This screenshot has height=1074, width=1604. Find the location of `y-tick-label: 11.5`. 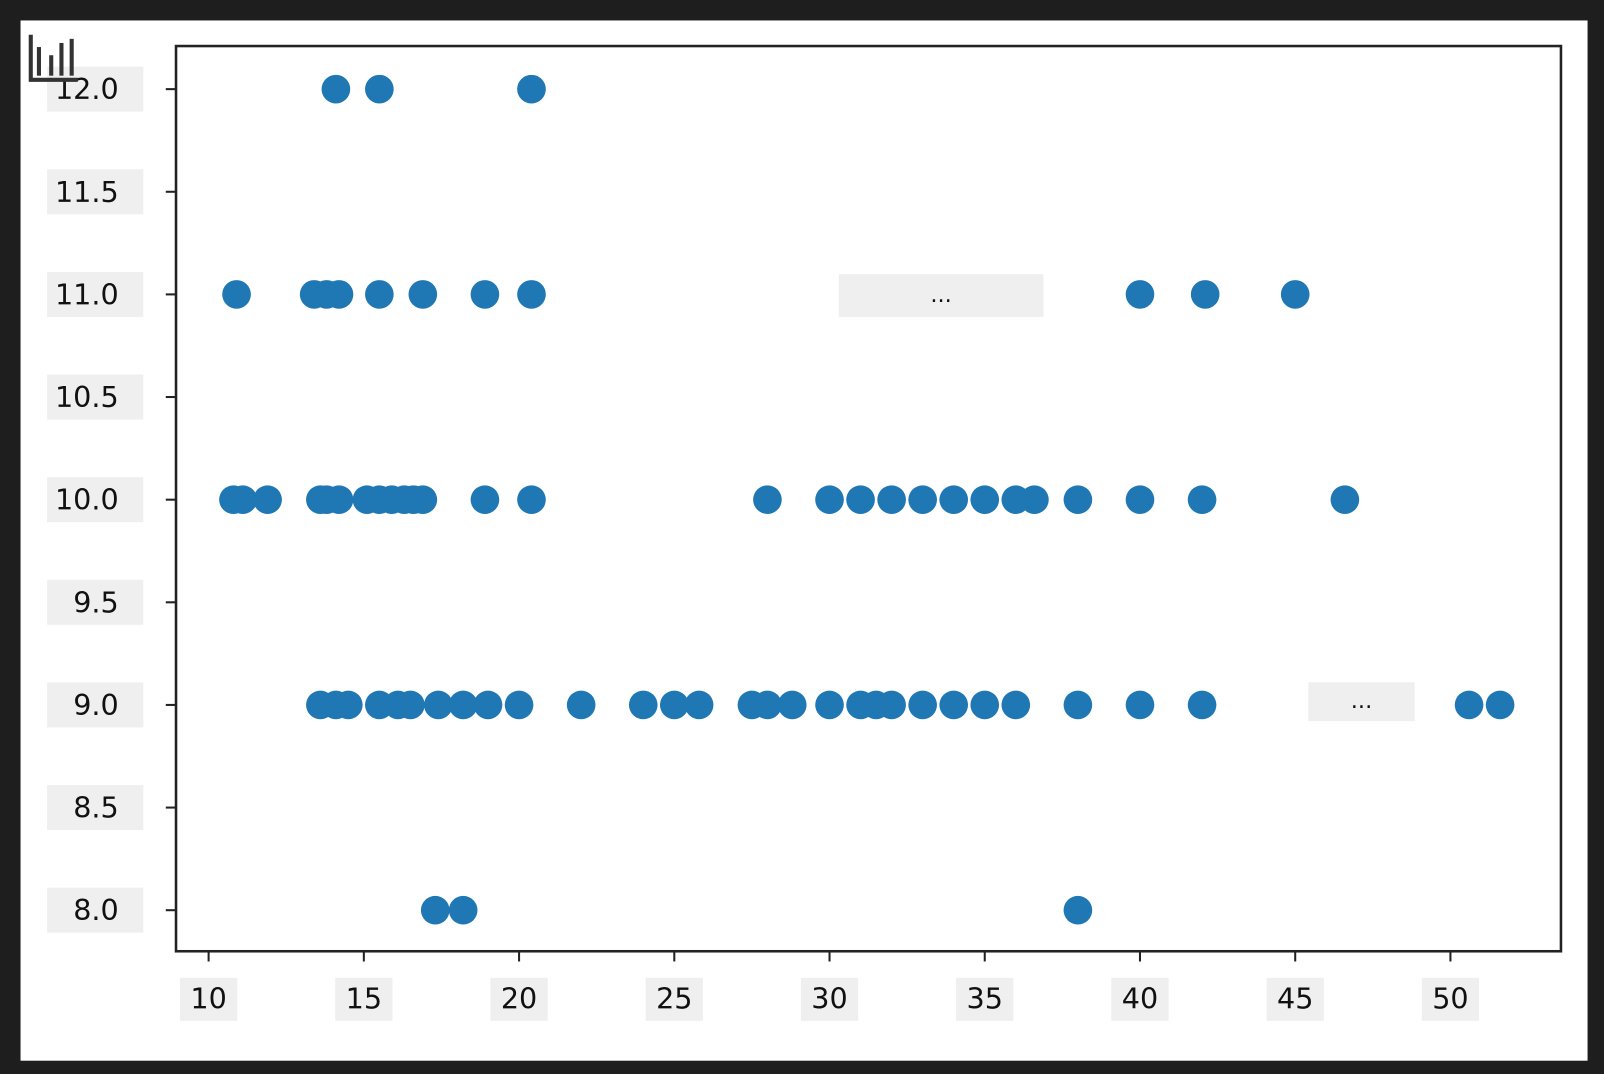

y-tick-label: 11.5 is located at coordinates (87, 192).